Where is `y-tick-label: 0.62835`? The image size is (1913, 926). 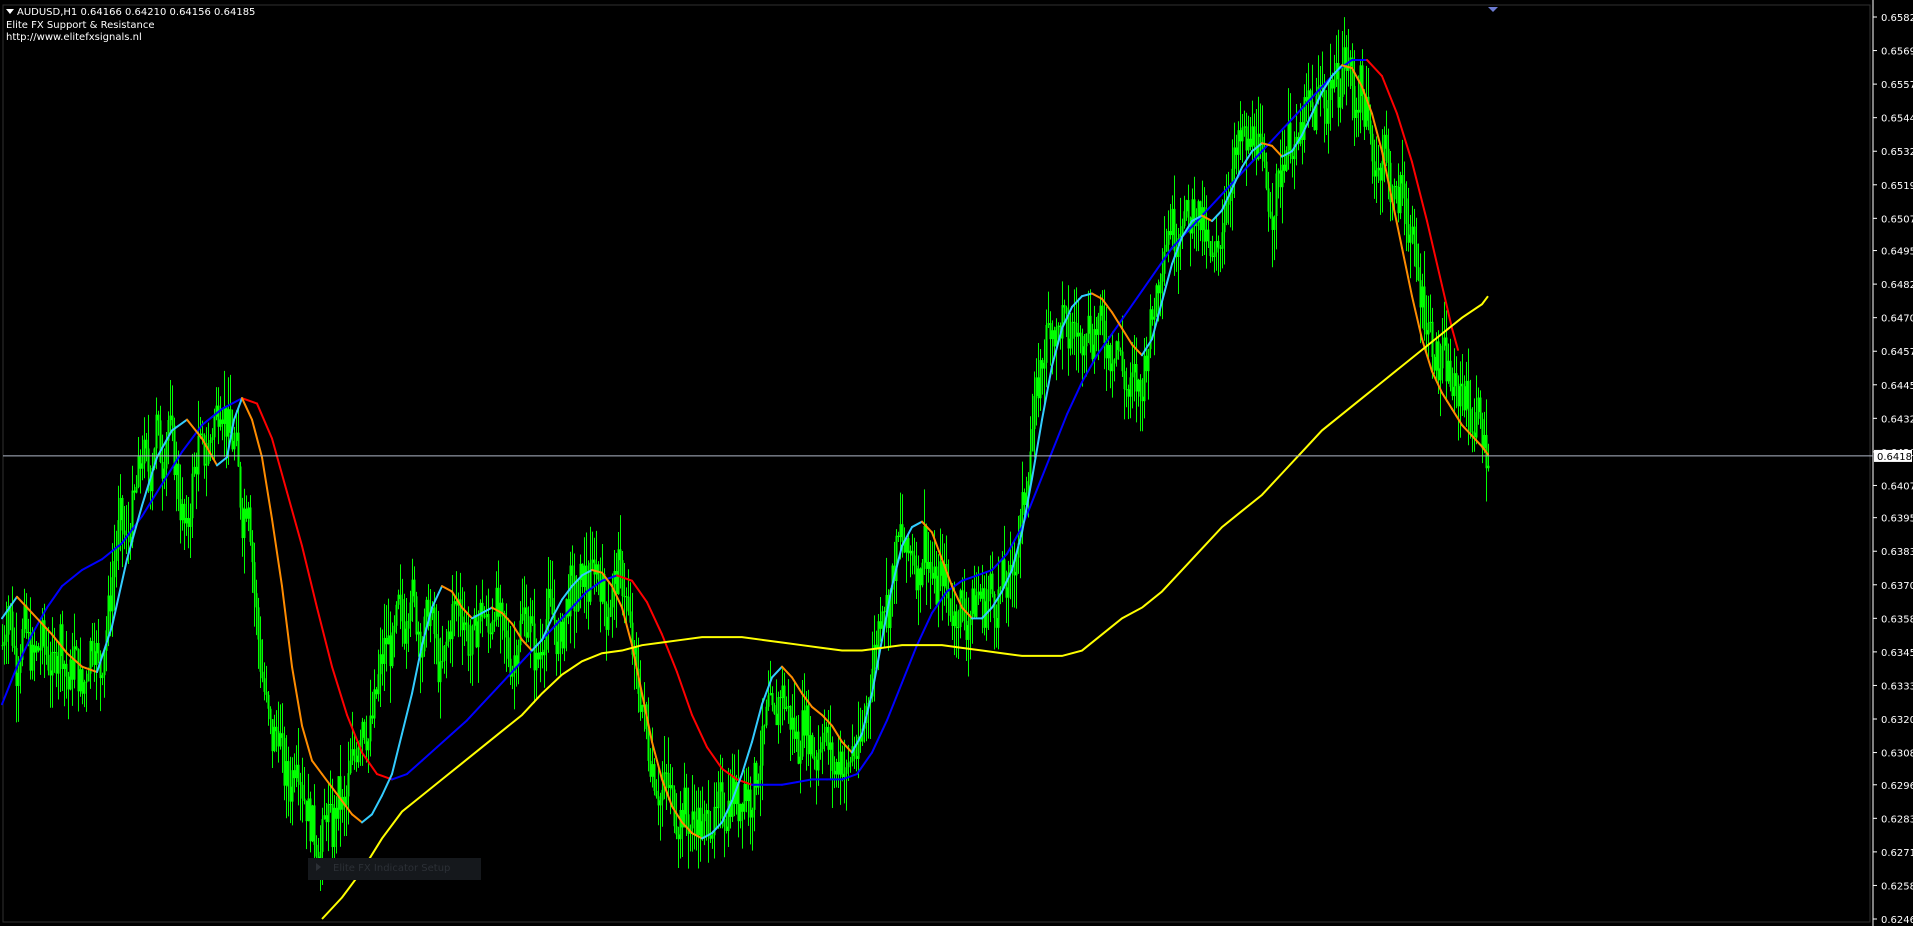 y-tick-label: 0.62835 is located at coordinates (1897, 819).